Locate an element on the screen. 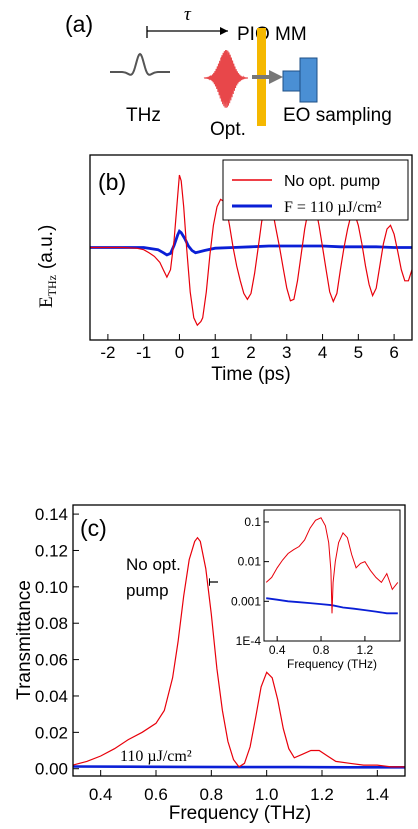 The width and height of the screenshot is (418, 829). x-tick-label: 0.8 is located at coordinates (212, 794).